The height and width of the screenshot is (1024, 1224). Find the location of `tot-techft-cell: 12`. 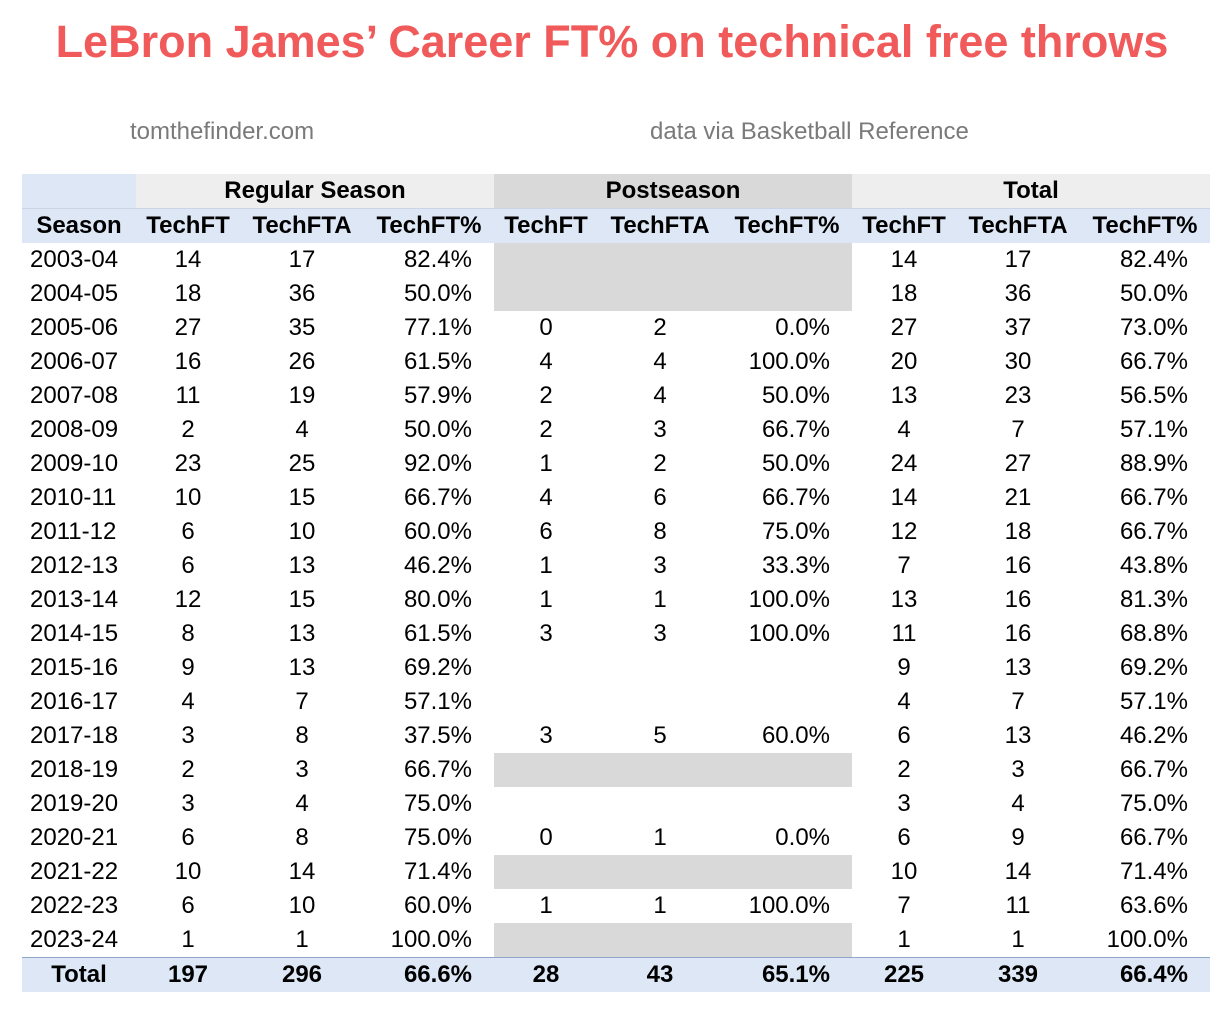

tot-techft-cell: 12 is located at coordinates (904, 531).